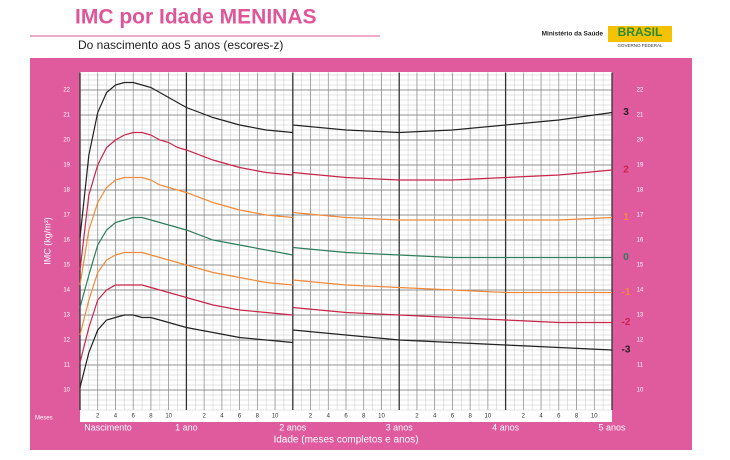 Image resolution: width=730 pixels, height=460 pixels. I want to click on y-tick-label-right: 19, so click(640, 166).